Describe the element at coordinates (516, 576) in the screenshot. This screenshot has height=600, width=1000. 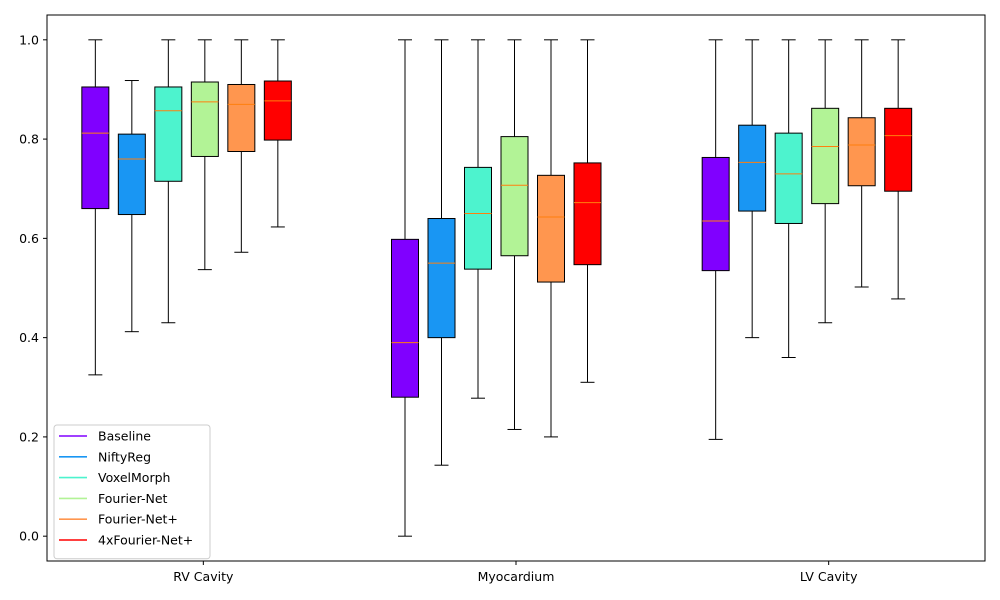
I see `x-tick-label: Myocardium` at that location.